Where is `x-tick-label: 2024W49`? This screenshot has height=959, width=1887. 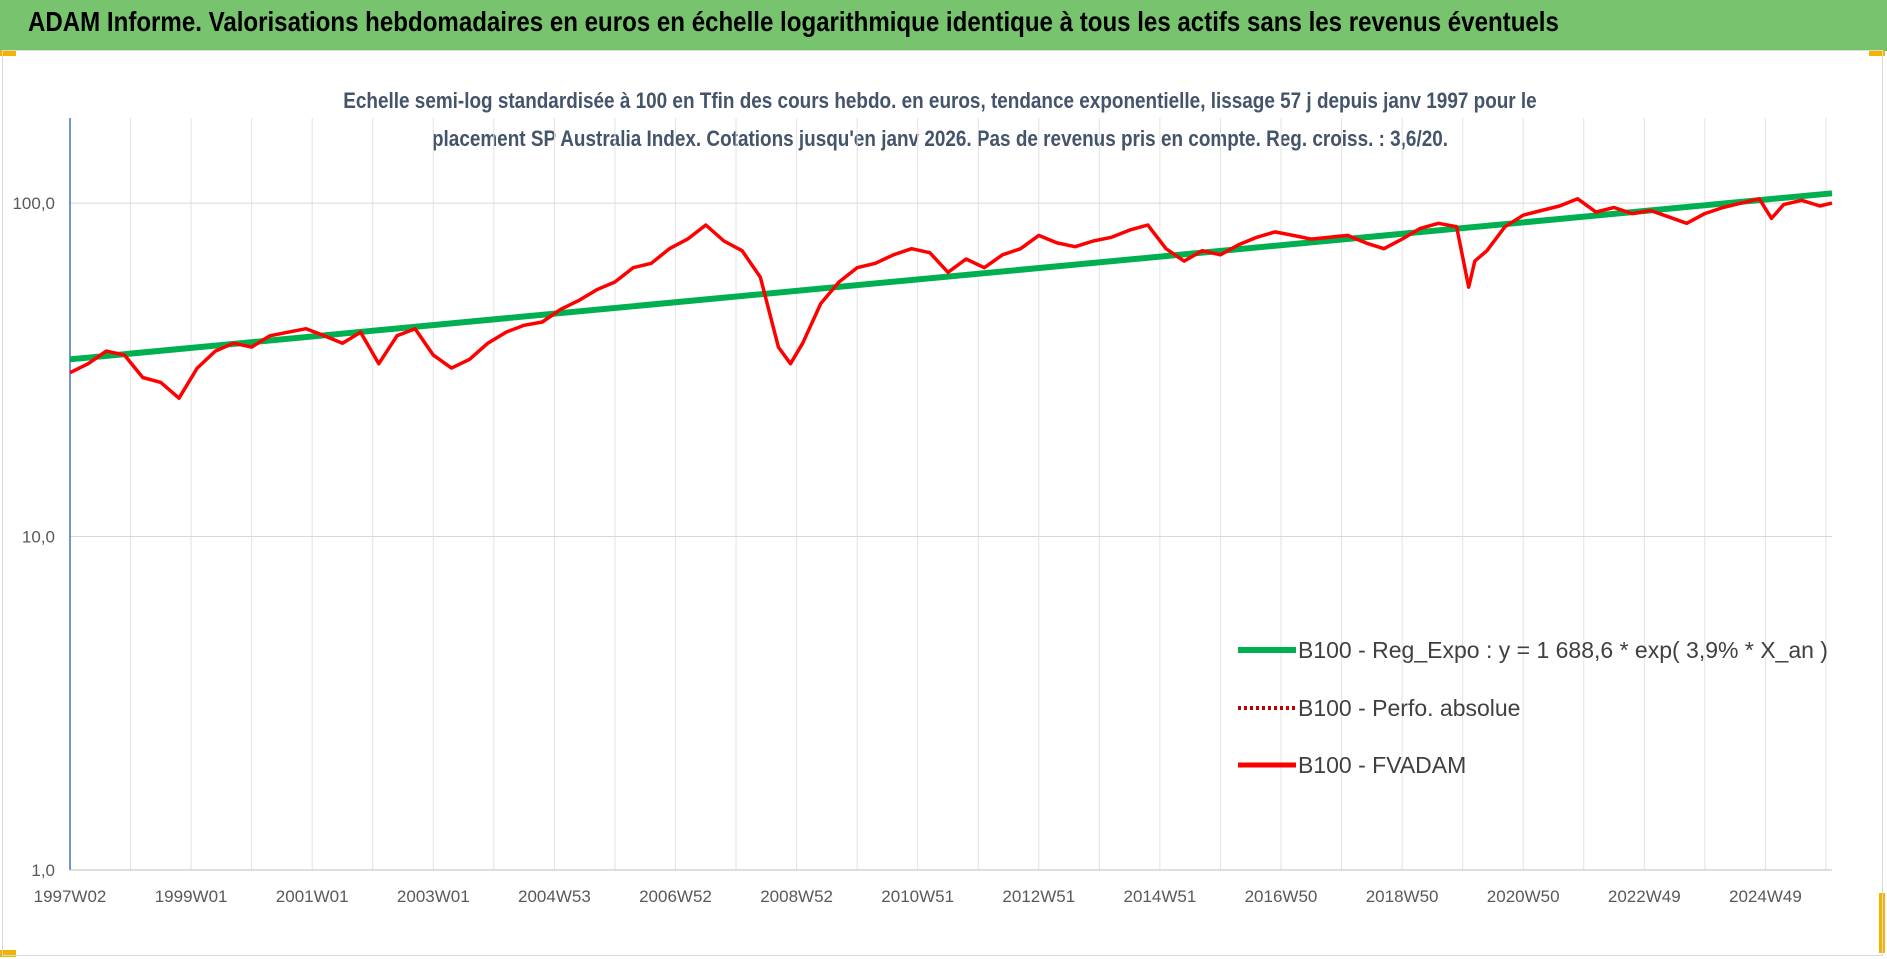 x-tick-label: 2024W49 is located at coordinates (1765, 896).